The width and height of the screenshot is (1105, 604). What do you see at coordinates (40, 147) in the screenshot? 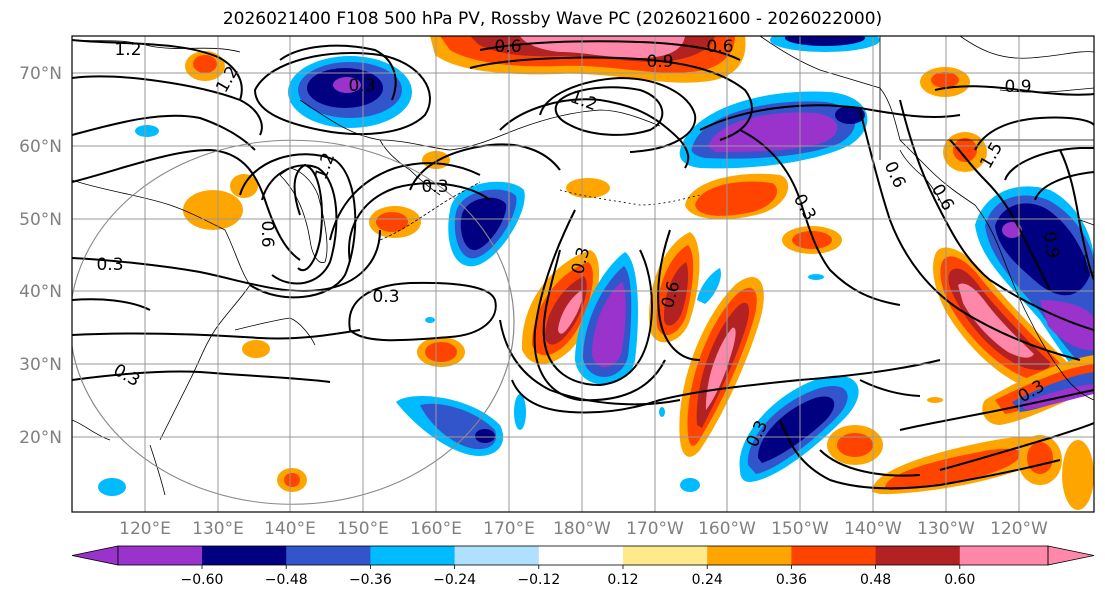
I see `latitude-label: 60°N` at bounding box center [40, 147].